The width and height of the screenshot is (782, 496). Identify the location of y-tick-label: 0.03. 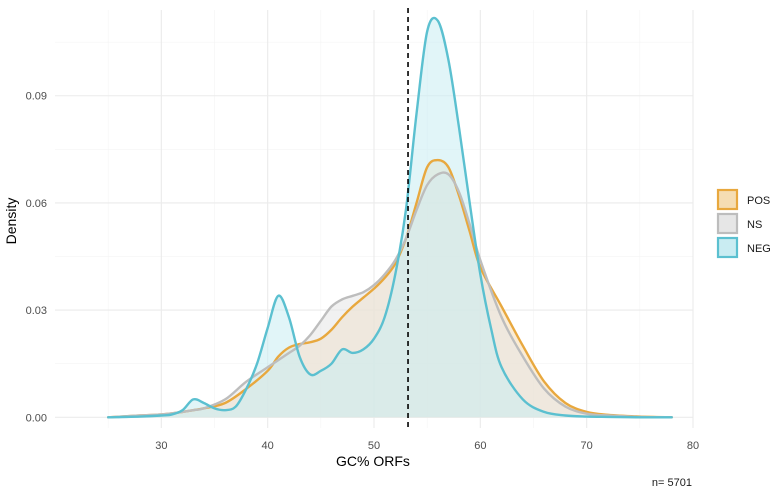
(36, 311).